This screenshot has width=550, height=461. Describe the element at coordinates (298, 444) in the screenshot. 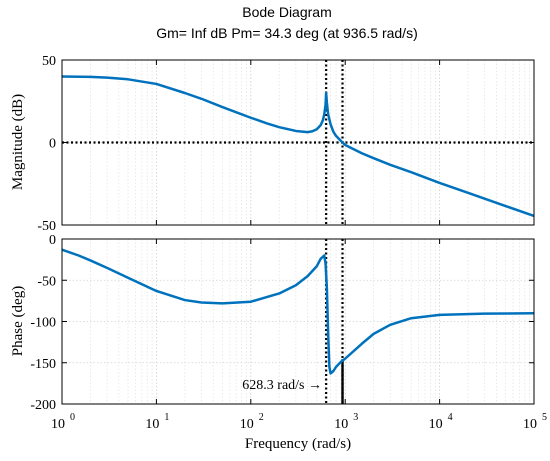

I see `x-axis-label: Frequency (rad/s)` at that location.